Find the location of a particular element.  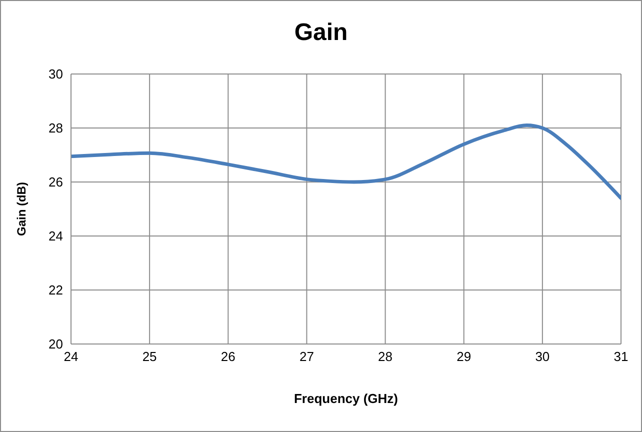

x-tick-label: 26 is located at coordinates (228, 356).